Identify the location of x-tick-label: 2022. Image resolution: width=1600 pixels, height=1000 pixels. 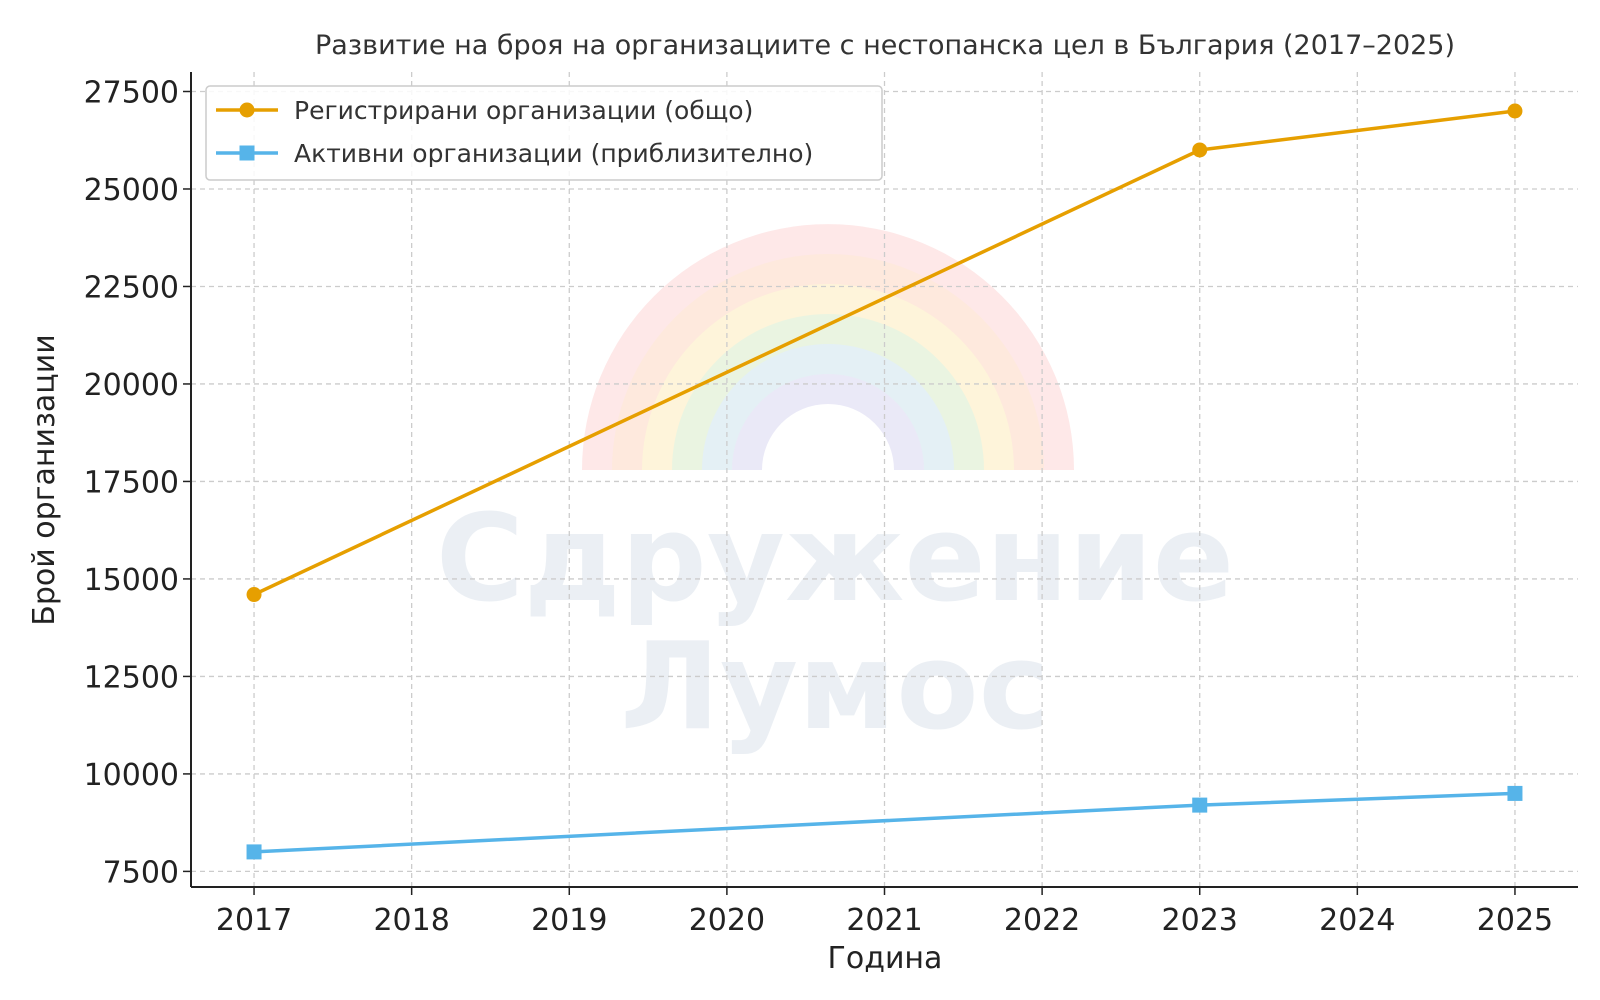
(1042, 920).